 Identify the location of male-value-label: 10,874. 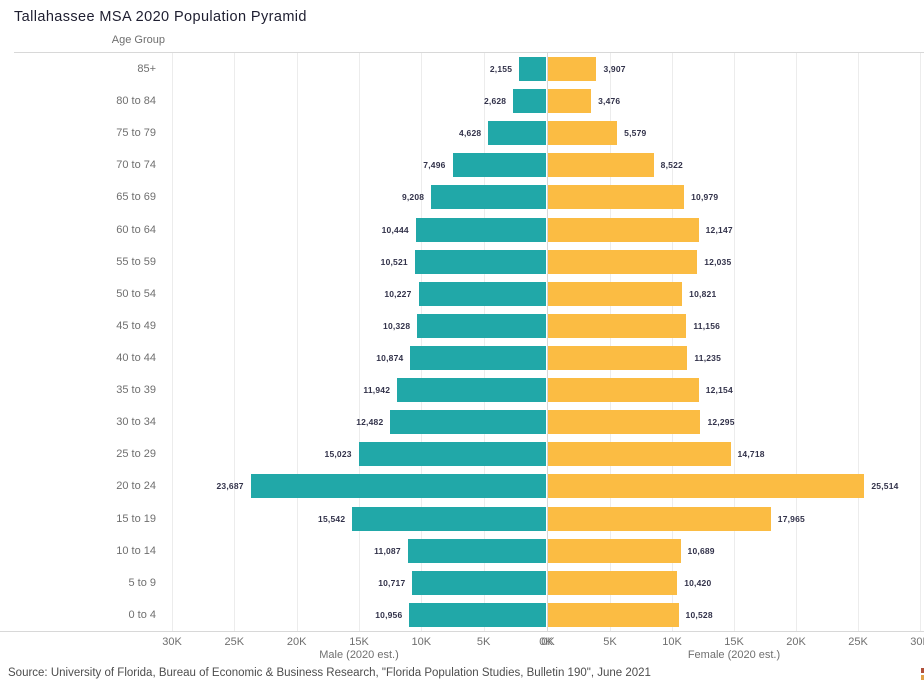
(390, 358).